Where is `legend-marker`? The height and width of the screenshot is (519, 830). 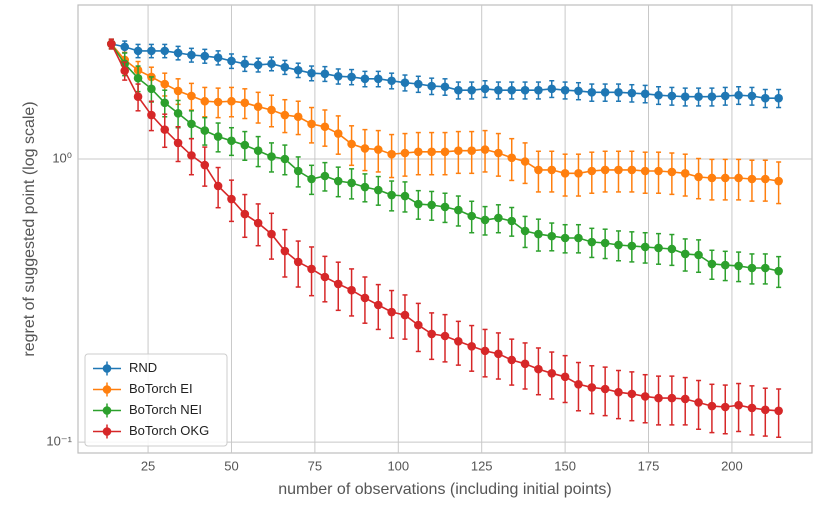
legend-marker is located at coordinates (107, 389).